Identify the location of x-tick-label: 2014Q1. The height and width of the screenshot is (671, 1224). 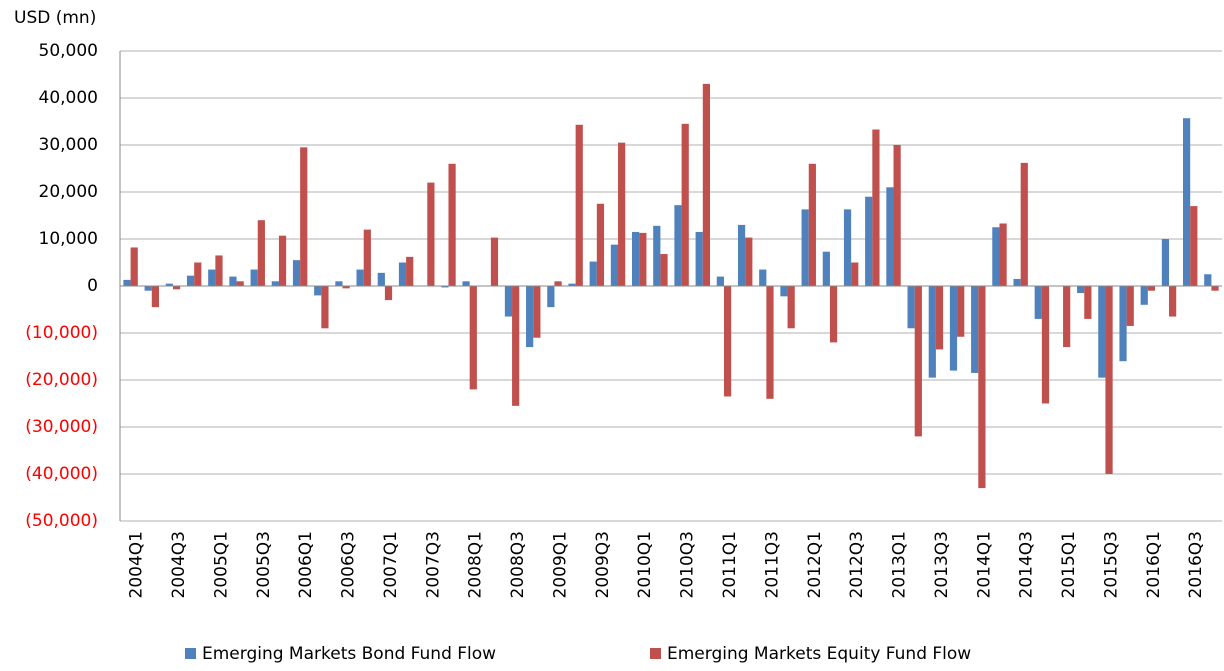
(984, 564).